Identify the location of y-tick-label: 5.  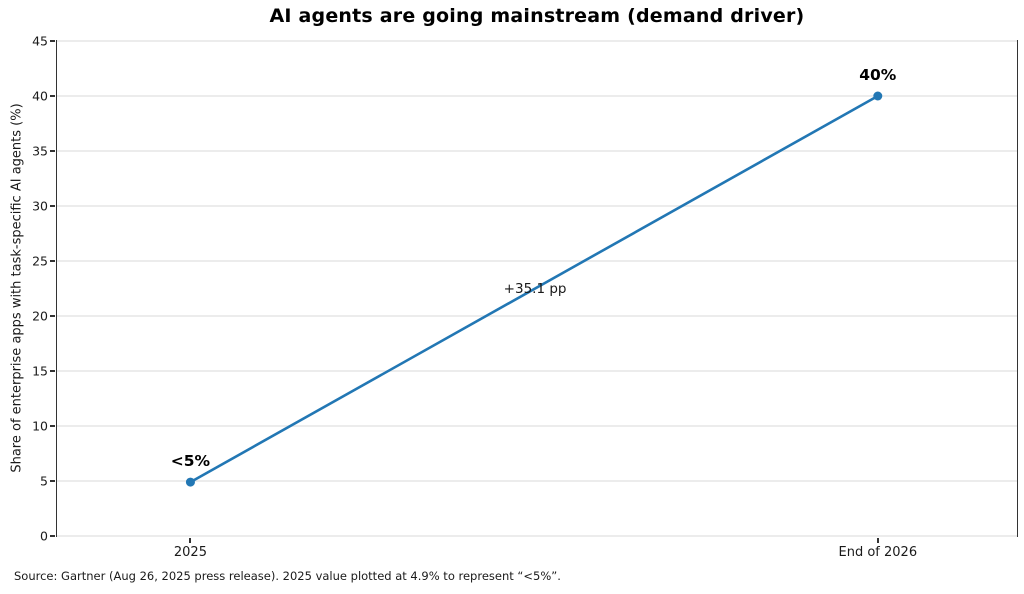
(44, 481).